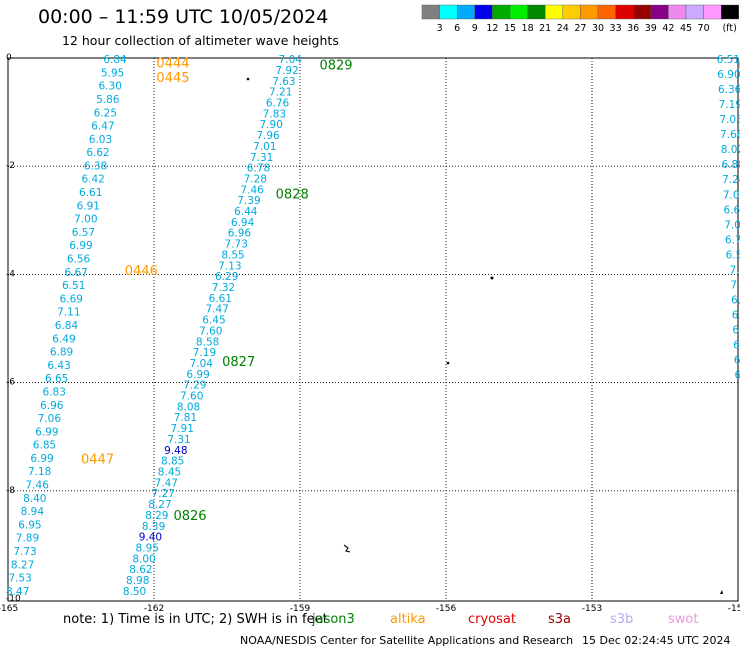 This screenshot has width=740, height=650. I want to click on swh-value-label: 5.86, so click(108, 100).